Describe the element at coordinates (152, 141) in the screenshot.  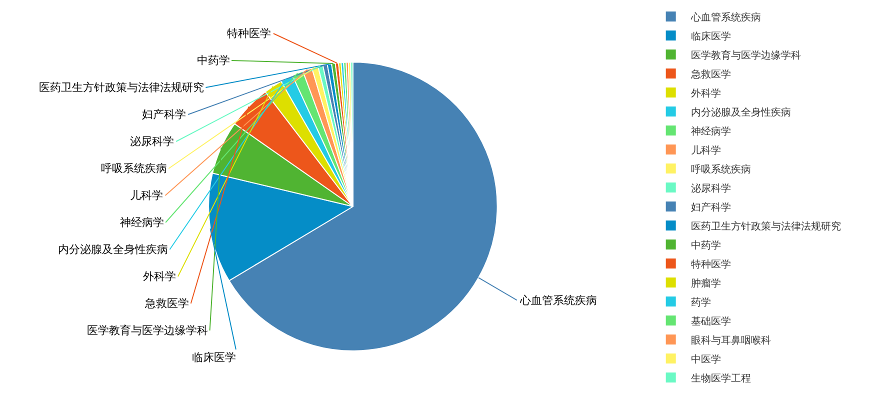
I see `data-label: 泌尿科学` at that location.